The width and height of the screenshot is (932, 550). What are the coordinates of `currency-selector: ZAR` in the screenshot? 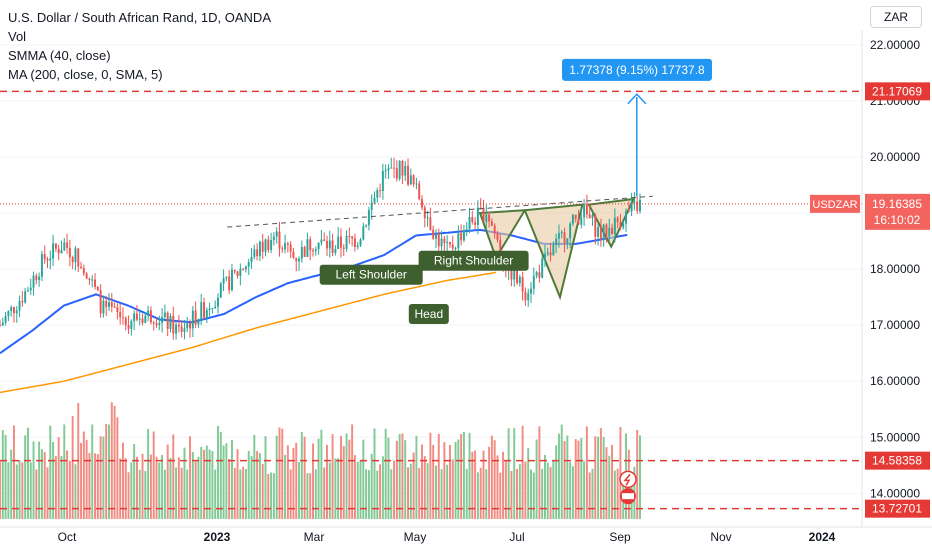 It's located at (896, 17).